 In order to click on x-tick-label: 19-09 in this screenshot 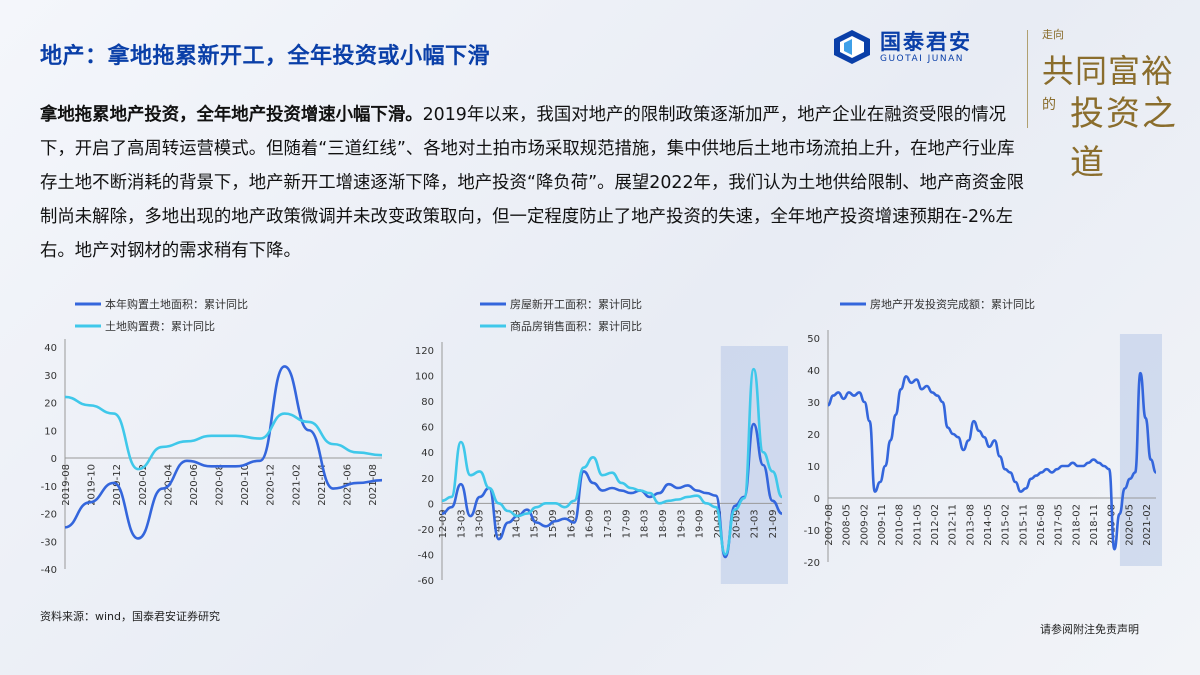, I will do `click(700, 523)`.